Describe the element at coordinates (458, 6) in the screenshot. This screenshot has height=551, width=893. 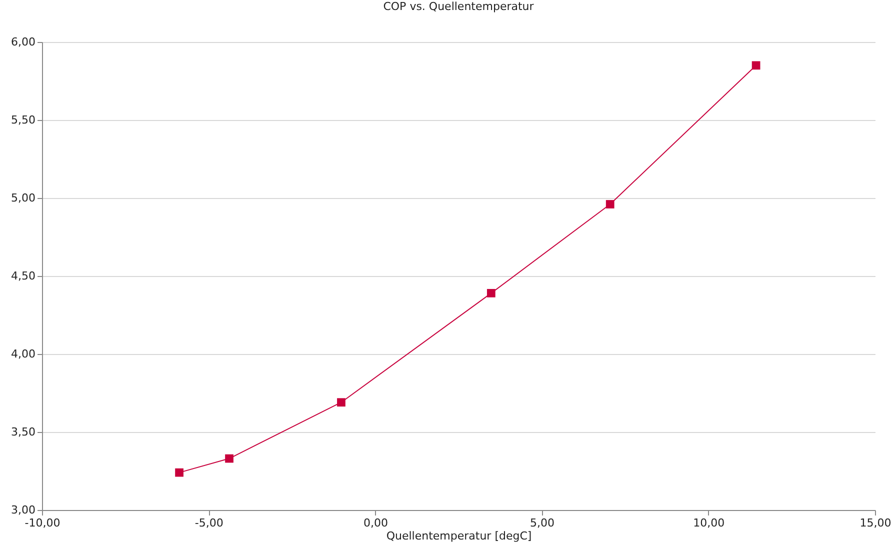
I see `chart-title: COP vs. Quellentemperatur` at that location.